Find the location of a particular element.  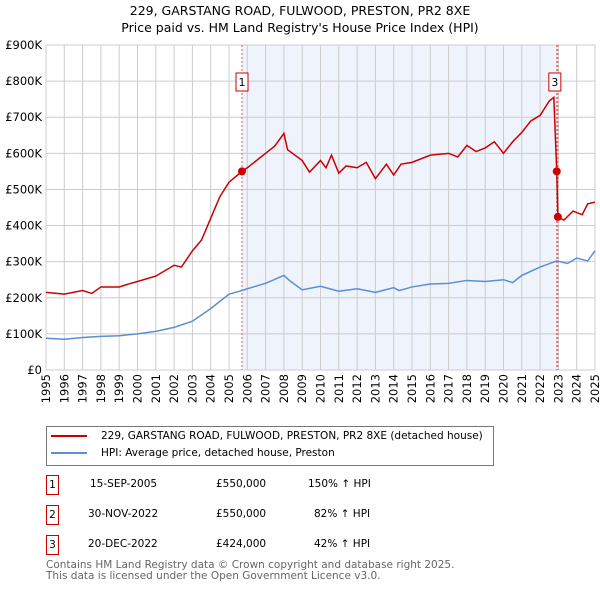

x-tick-label: 2017 is located at coordinates (449, 388).